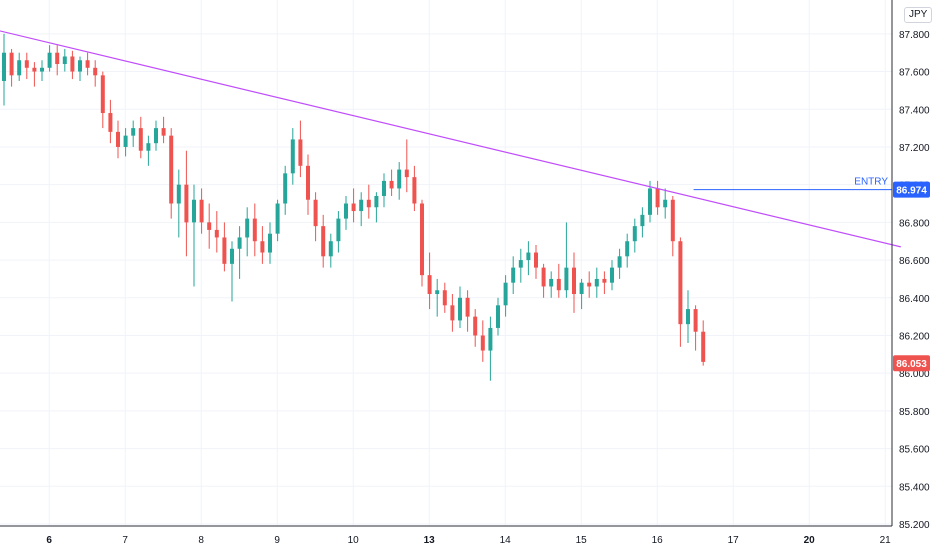 The image size is (932, 555). I want to click on x-tick-label: 14, so click(506, 540).